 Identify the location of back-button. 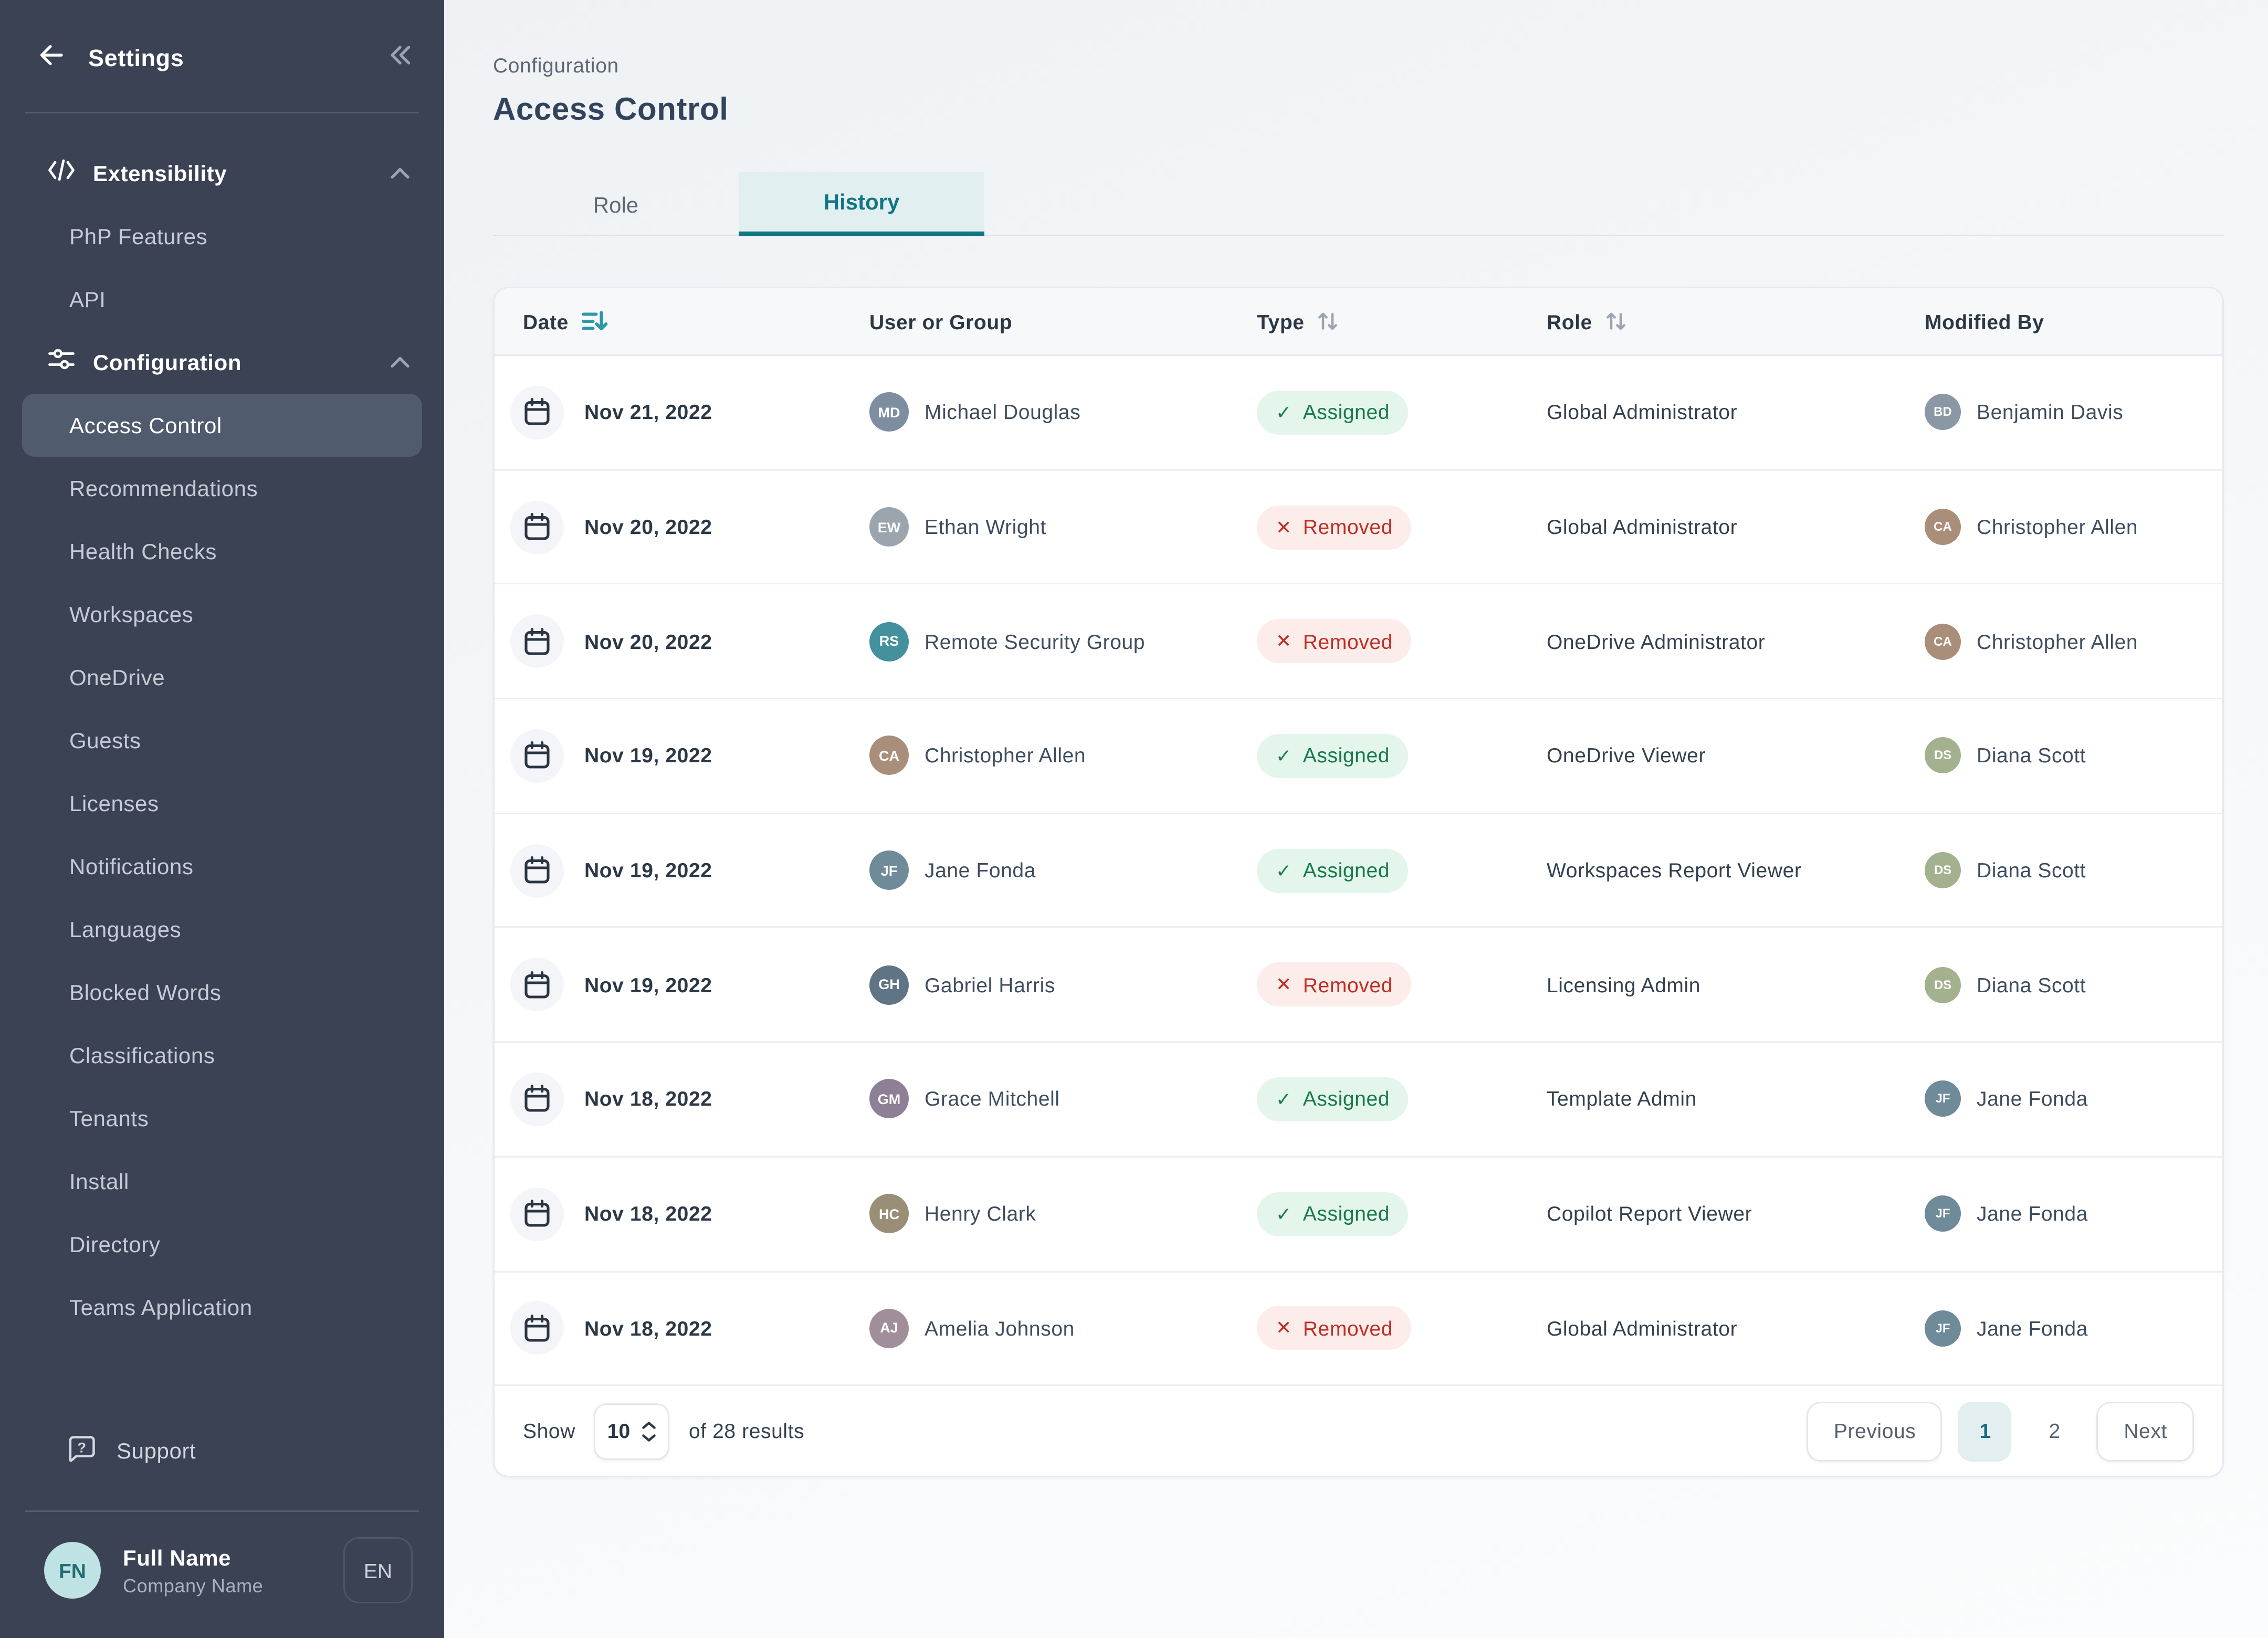
(52, 59).